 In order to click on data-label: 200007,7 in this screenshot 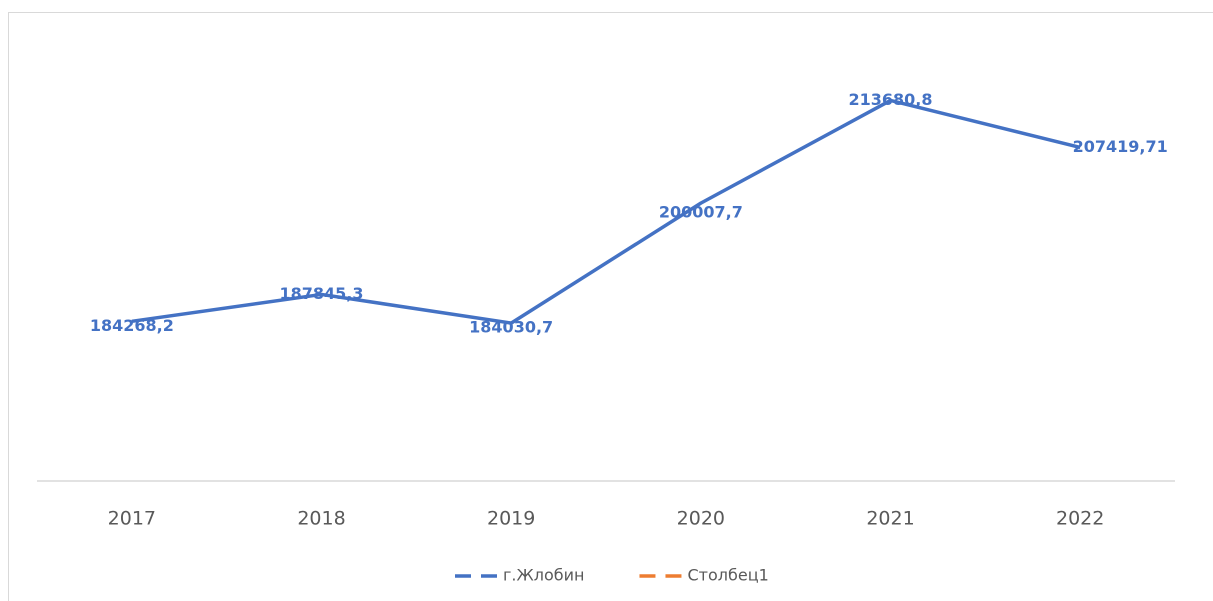, I will do `click(701, 212)`.